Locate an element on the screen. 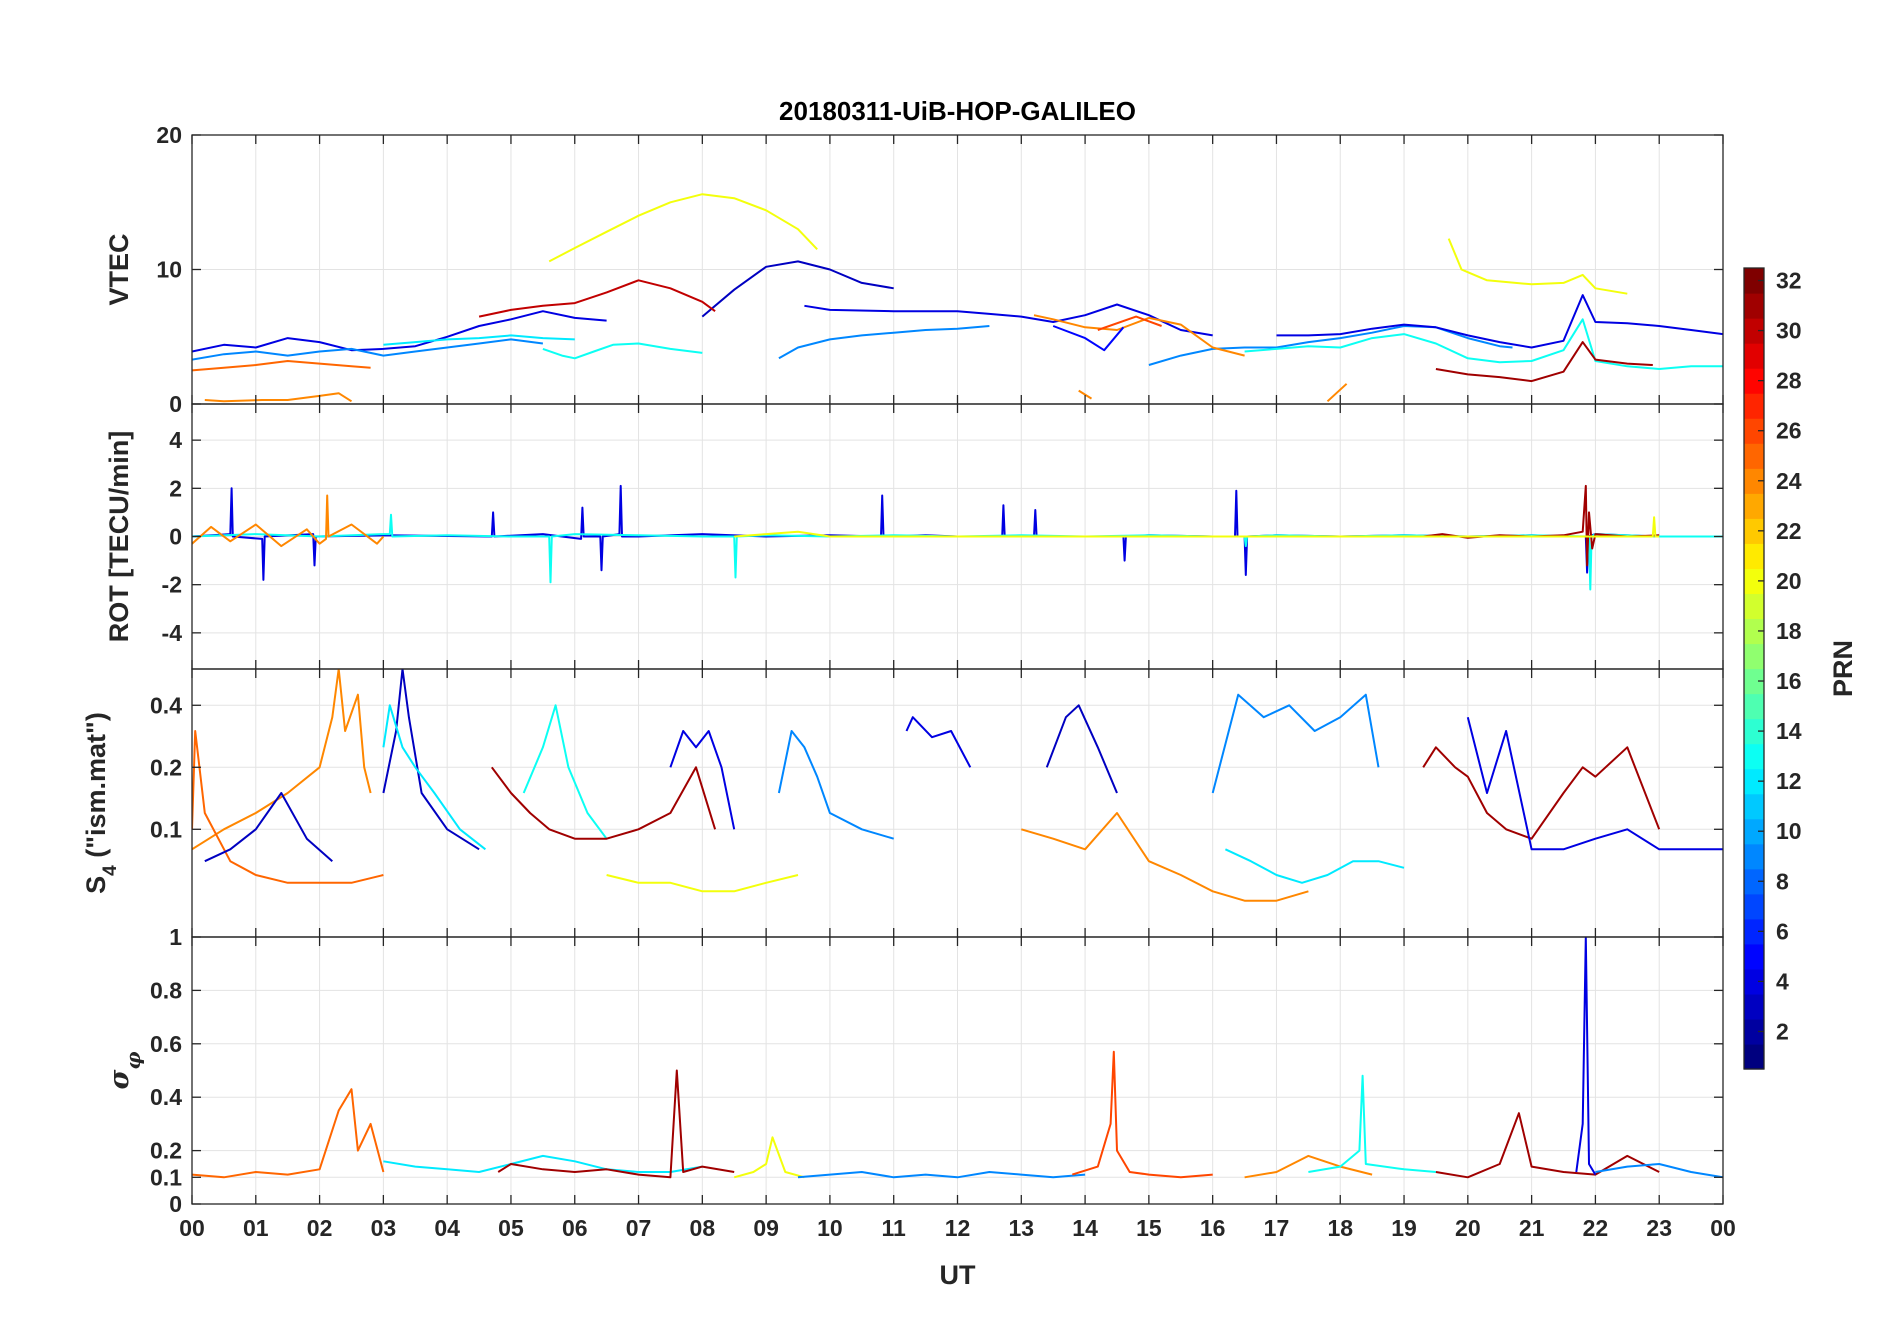  colorbar-tick-label: 28 is located at coordinates (1789, 381).